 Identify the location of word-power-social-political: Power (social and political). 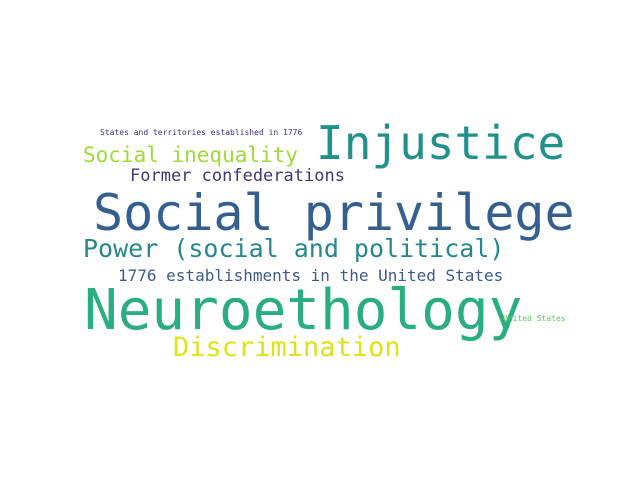
(294, 248).